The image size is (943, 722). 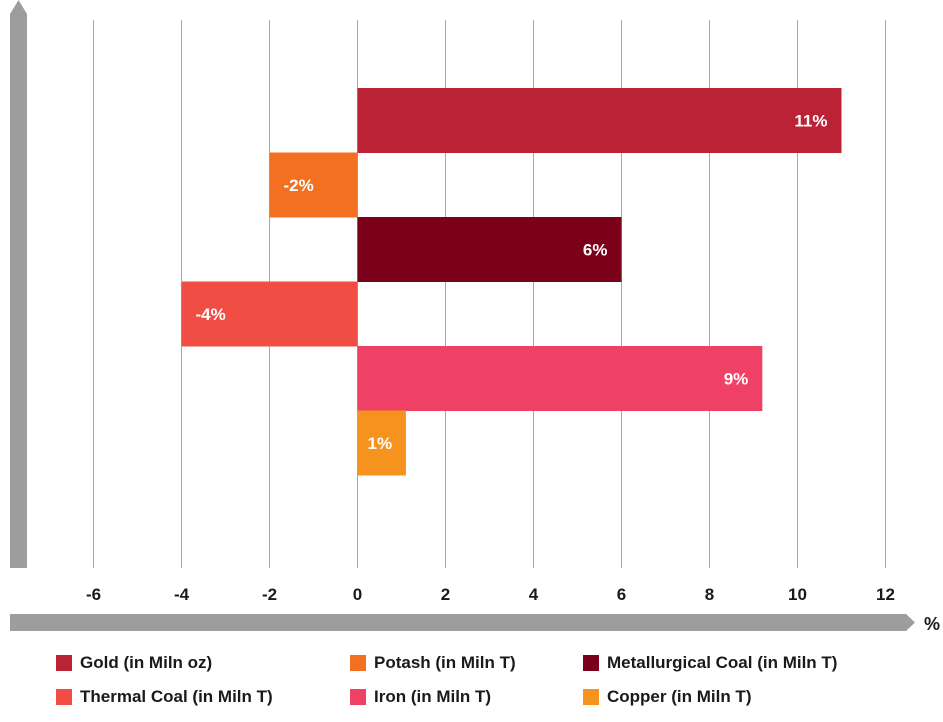 I want to click on legend-item-potash: Potash (in Miln T), so click(x=433, y=663).